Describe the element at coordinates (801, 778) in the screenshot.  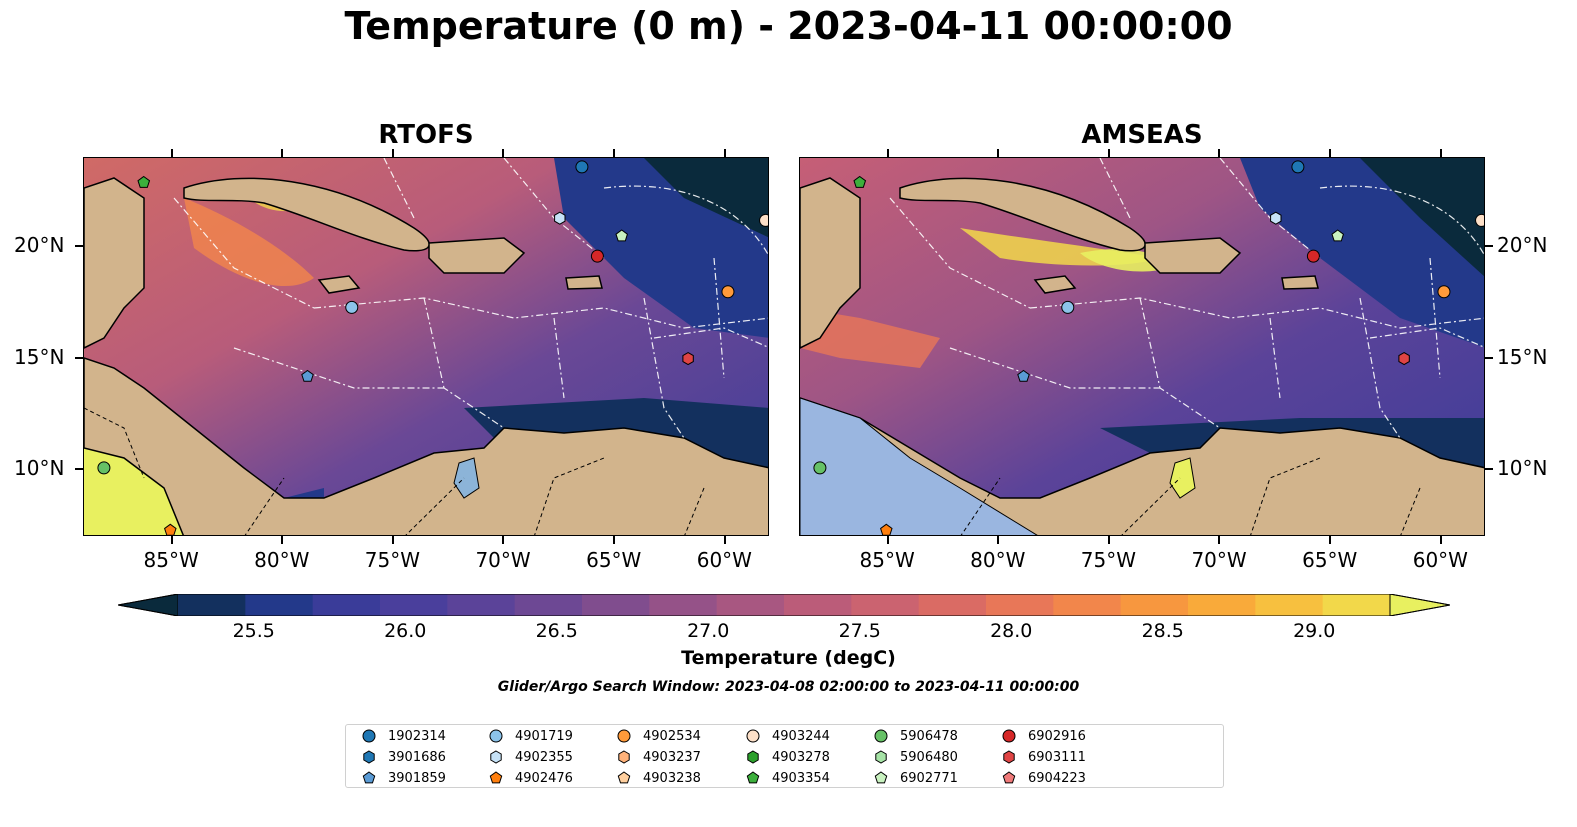
I see `legend-label: 4903354` at that location.